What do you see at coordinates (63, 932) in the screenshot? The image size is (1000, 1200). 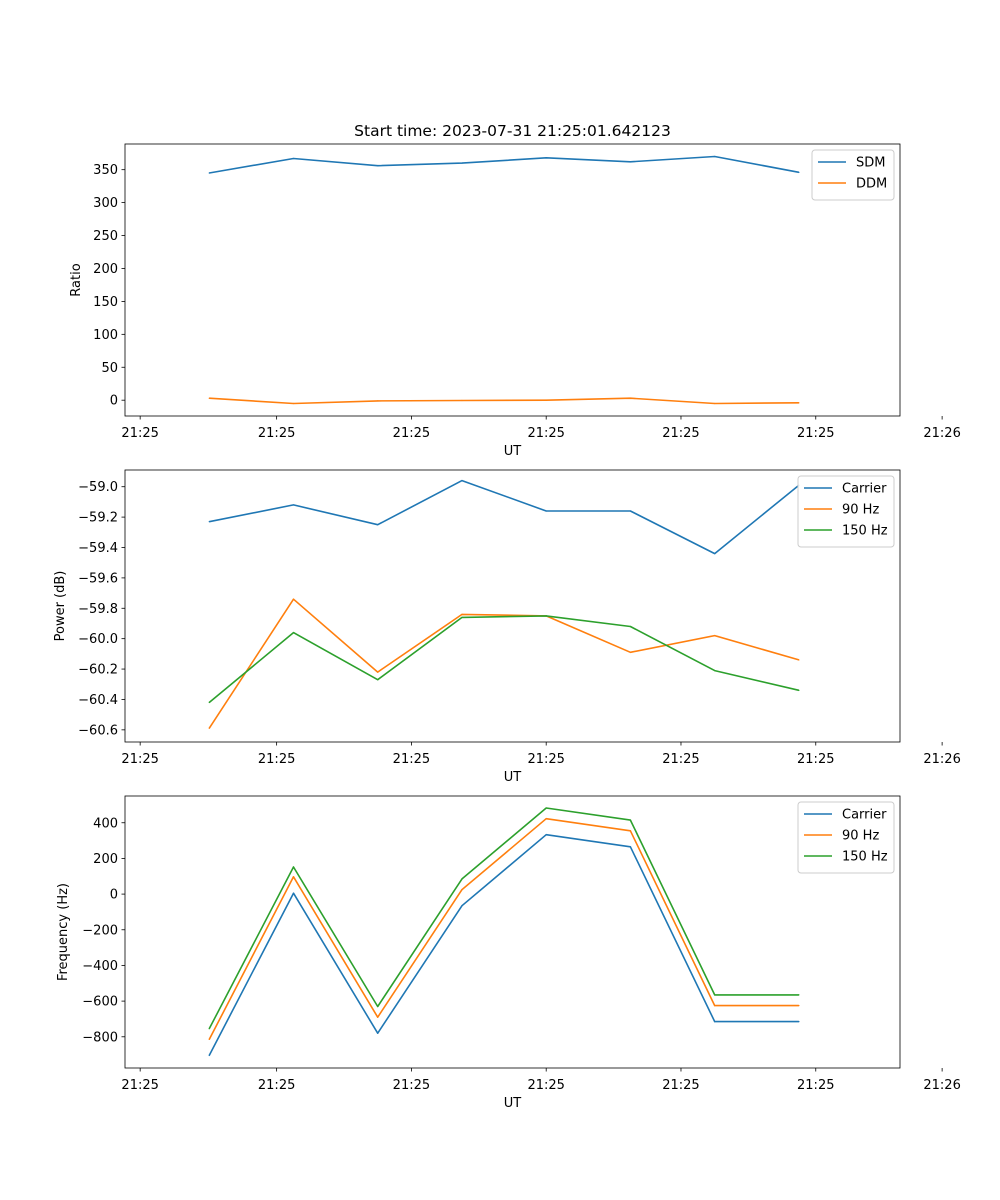 I see `y-axis-label: Frequency (Hz)` at bounding box center [63, 932].